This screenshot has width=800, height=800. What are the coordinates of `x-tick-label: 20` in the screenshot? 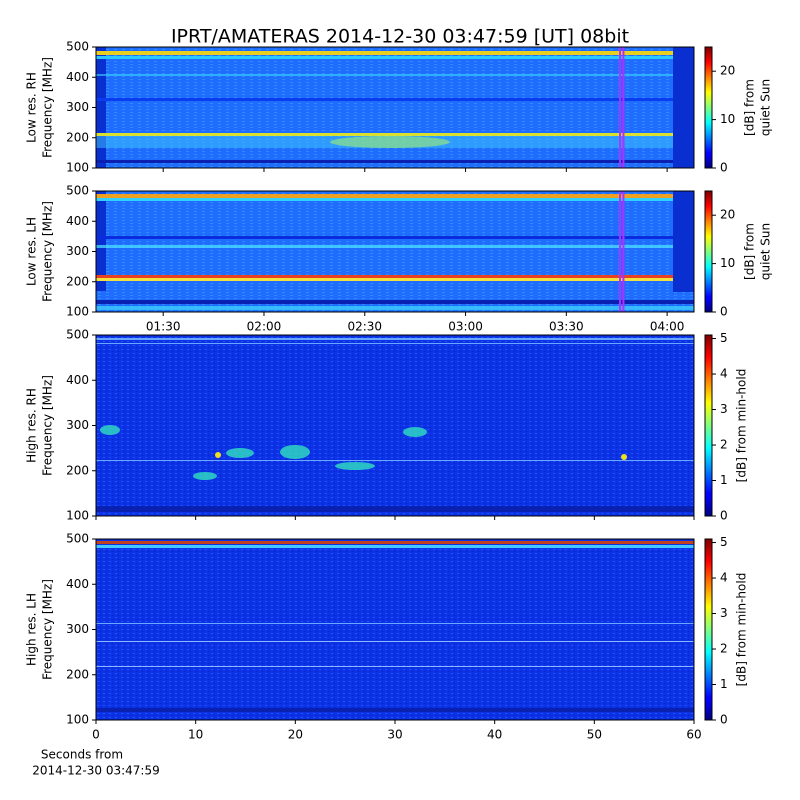 It's located at (295, 735).